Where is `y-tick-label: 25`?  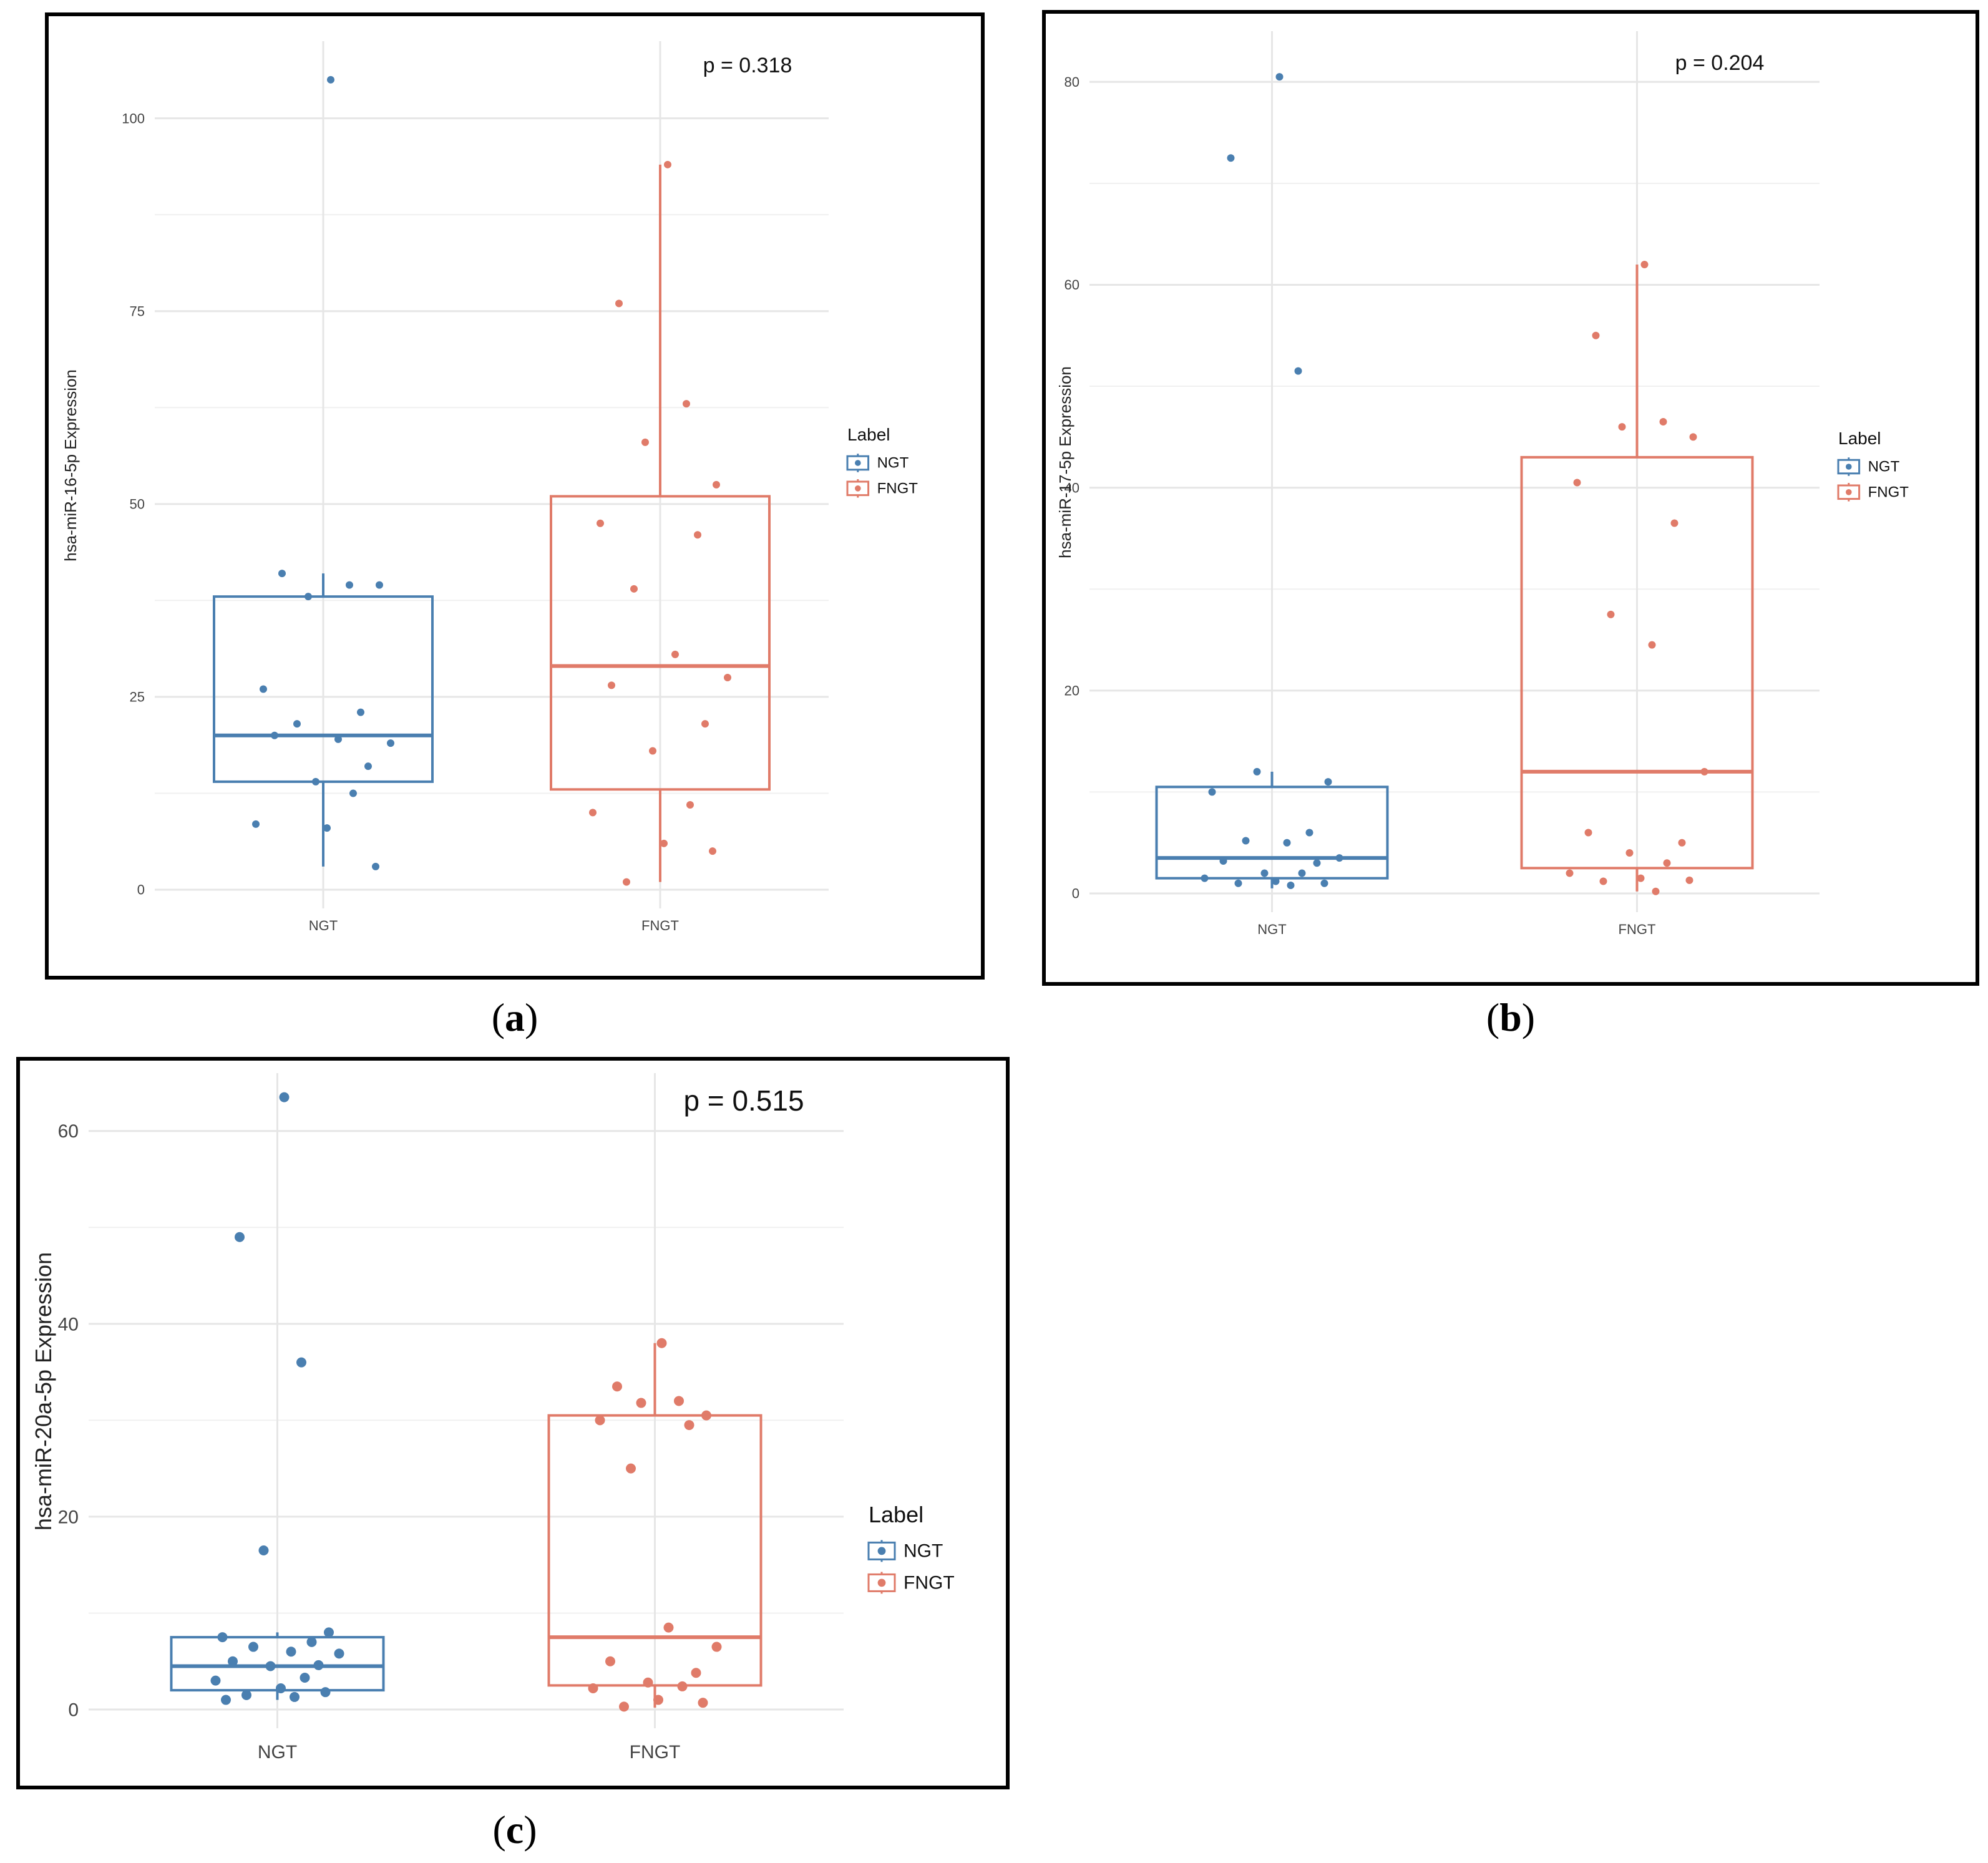 y-tick-label: 25 is located at coordinates (137, 697).